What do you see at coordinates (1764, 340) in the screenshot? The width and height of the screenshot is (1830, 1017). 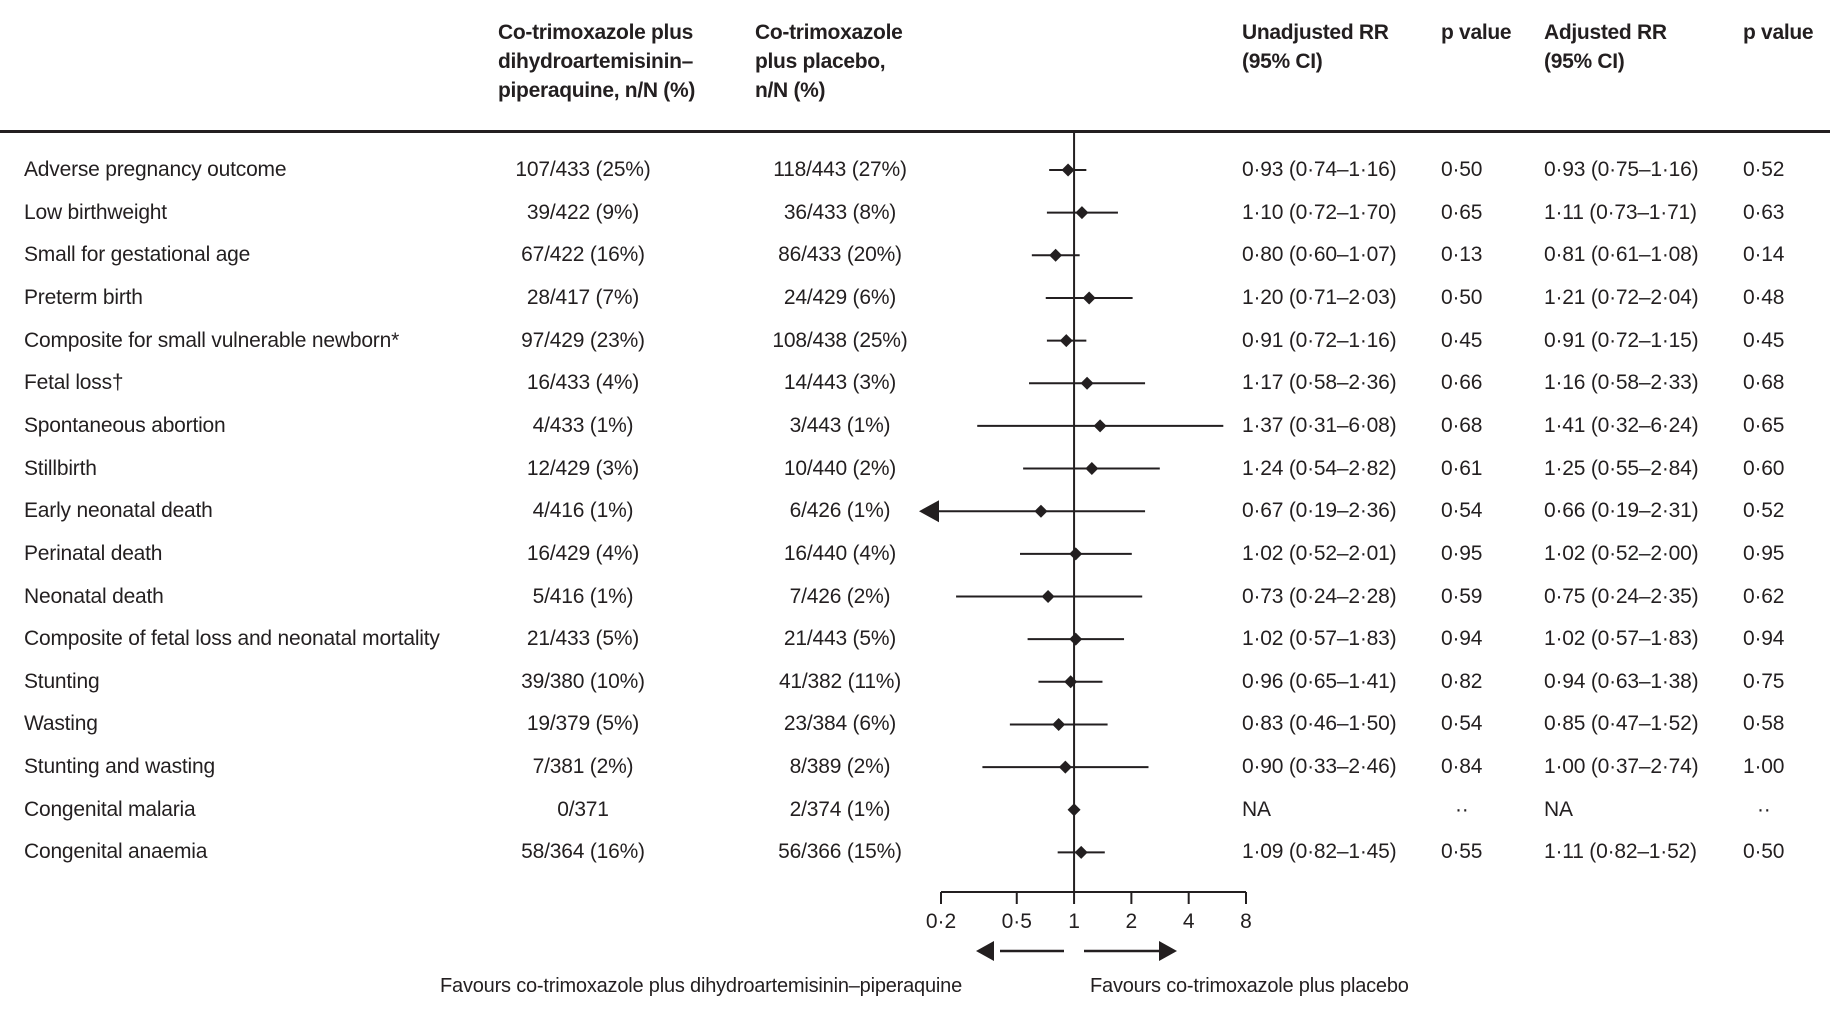 I see `p-value-adjusted: 0·45` at bounding box center [1764, 340].